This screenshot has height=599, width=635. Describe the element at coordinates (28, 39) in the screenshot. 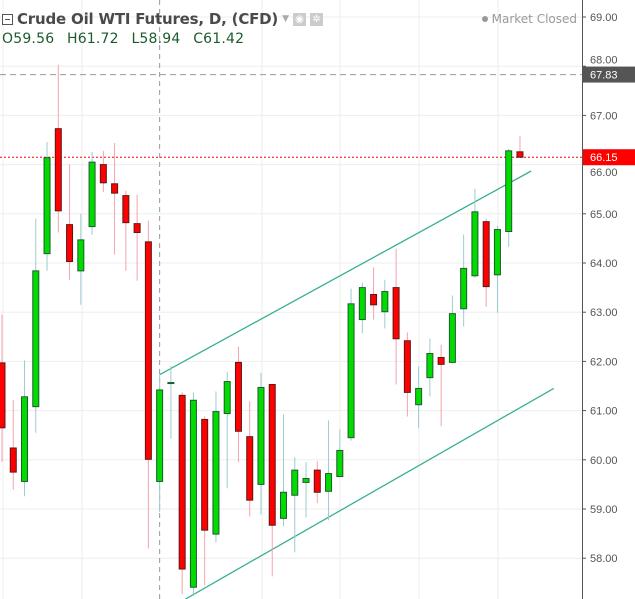

I see `open-value: O59.56` at that location.